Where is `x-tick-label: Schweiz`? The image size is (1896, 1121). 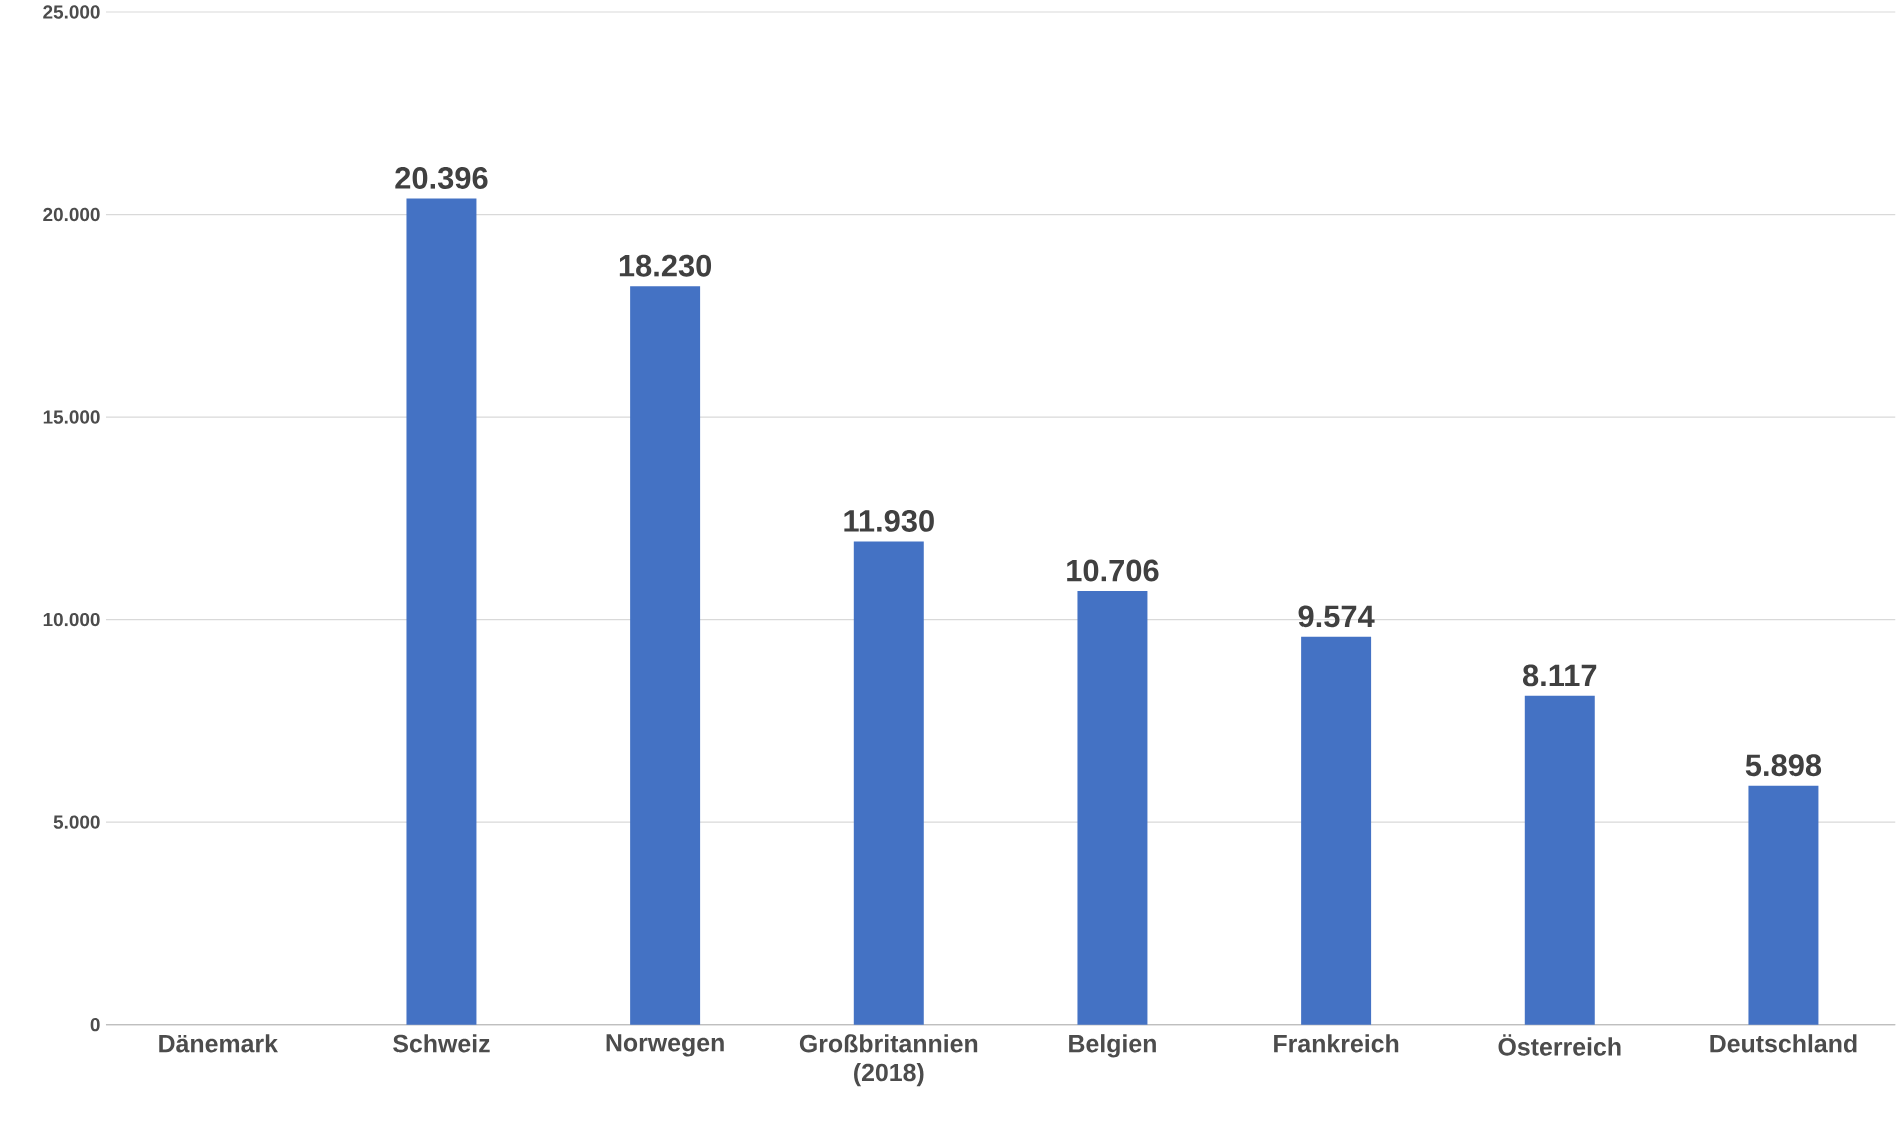 x-tick-label: Schweiz is located at coordinates (441, 1043).